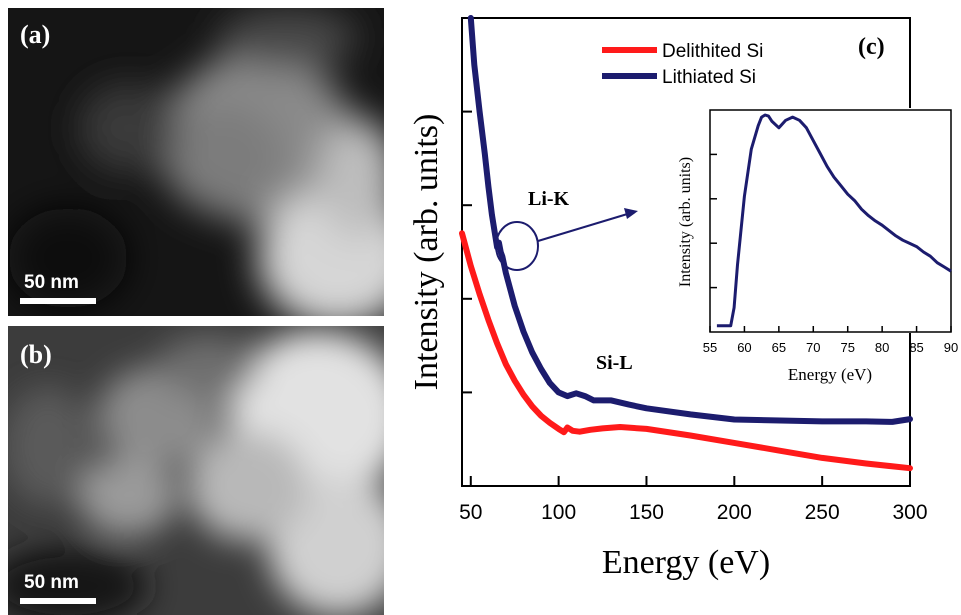 Image resolution: width=961 pixels, height=615 pixels. I want to click on inset-pointer-arrow, so click(586, 226).